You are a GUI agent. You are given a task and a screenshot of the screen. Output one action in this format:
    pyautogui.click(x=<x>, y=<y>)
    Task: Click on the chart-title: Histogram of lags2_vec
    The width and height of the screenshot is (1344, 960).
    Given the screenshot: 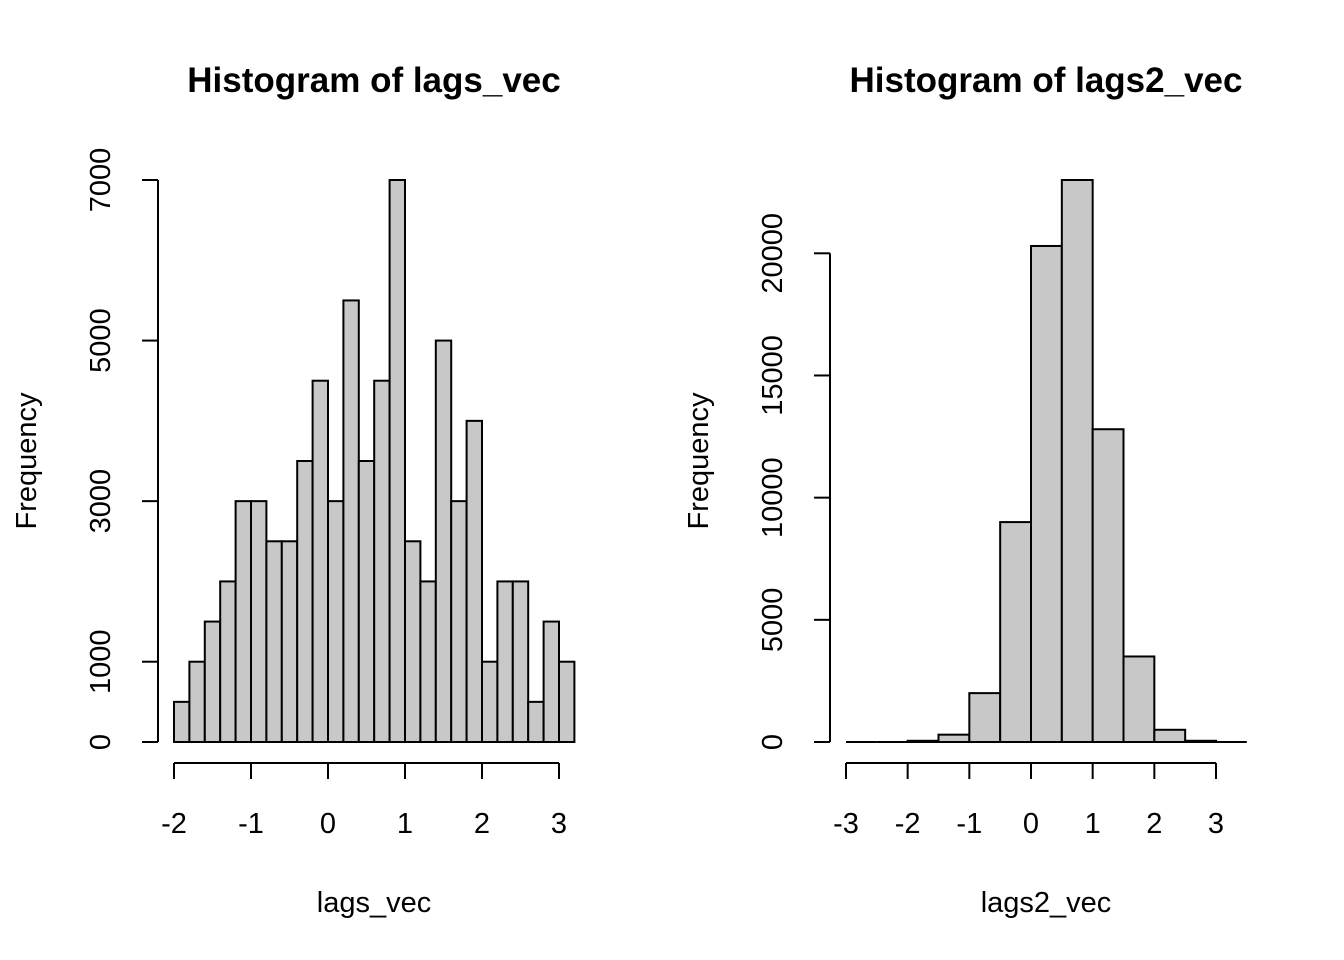 What is the action you would take?
    pyautogui.click(x=1046, y=80)
    